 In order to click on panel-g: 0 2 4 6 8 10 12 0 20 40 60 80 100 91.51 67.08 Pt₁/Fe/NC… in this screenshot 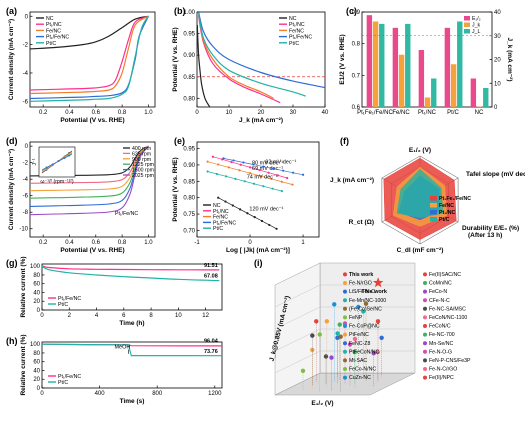, I will do `click(114, 291)`.